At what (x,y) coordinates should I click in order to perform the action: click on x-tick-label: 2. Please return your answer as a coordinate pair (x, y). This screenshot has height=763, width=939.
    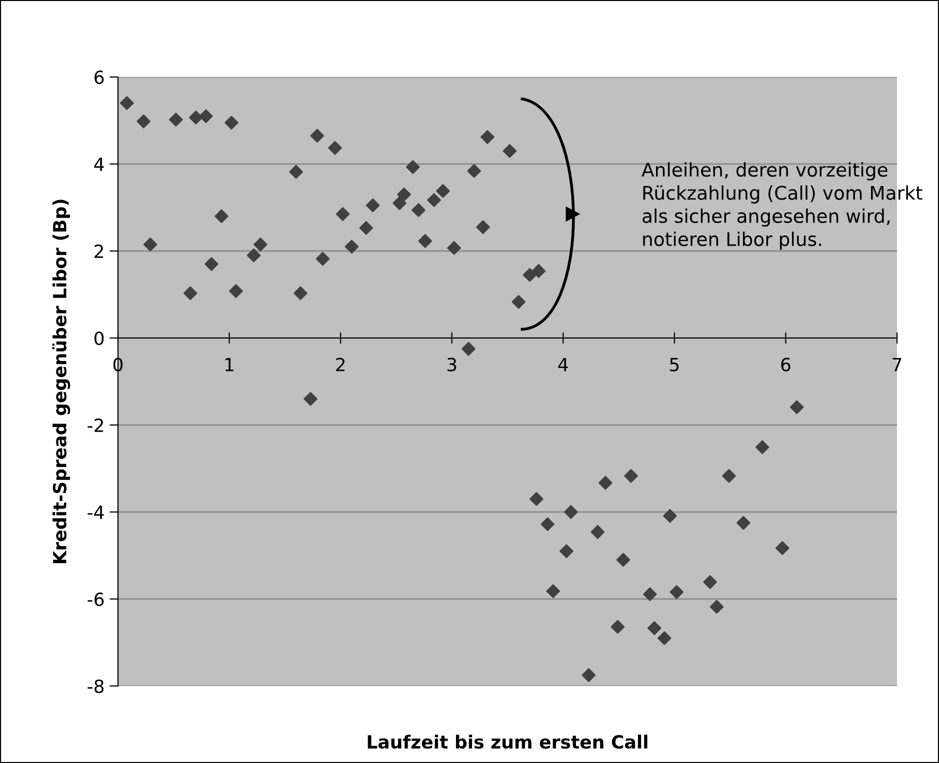
    Looking at the image, I should click on (340, 365).